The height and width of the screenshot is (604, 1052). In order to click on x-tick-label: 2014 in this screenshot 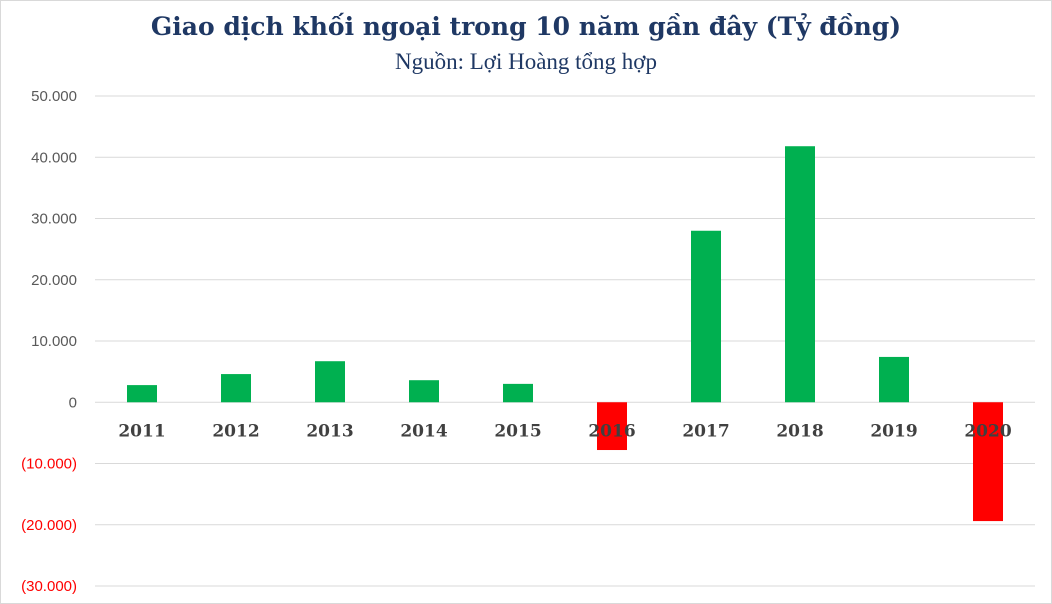, I will do `click(423, 431)`.